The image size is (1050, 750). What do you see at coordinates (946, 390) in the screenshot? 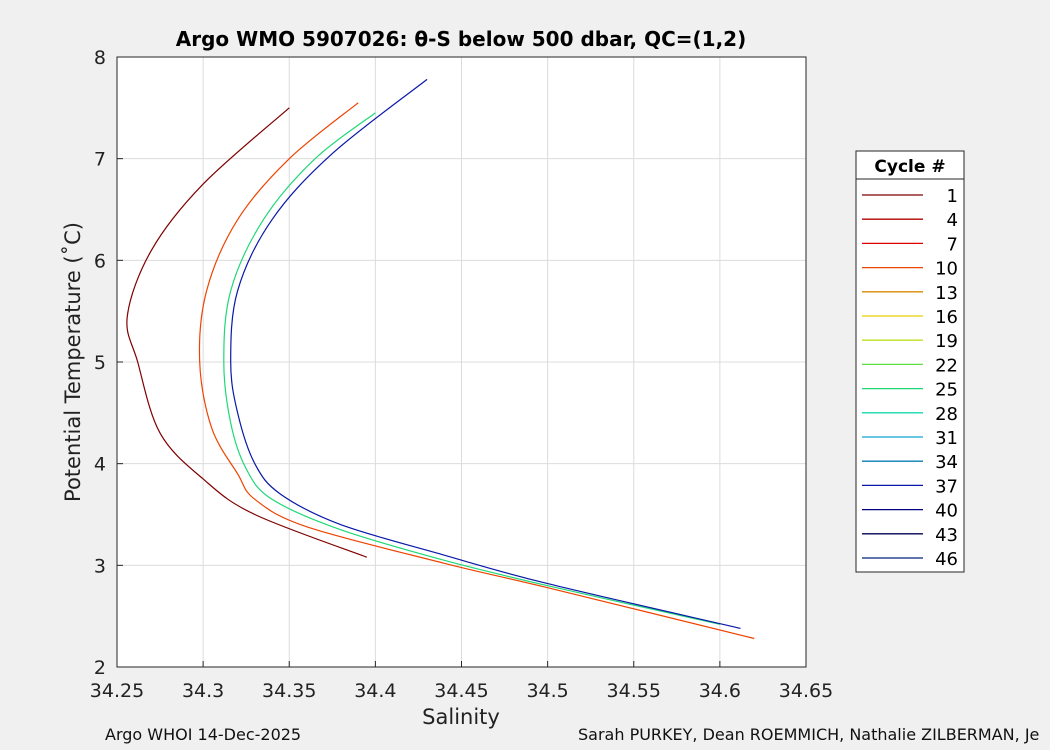
I see `legend-entry-label: 25` at bounding box center [946, 390].